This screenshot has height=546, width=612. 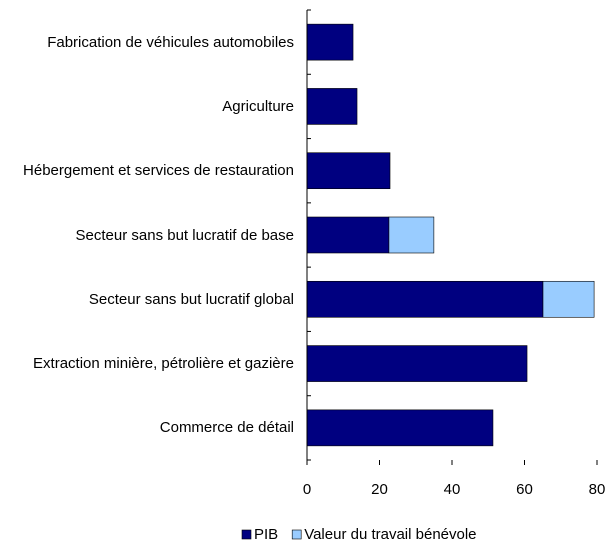 What do you see at coordinates (226, 428) in the screenshot?
I see `y-tick-label: Commerce de détail` at bounding box center [226, 428].